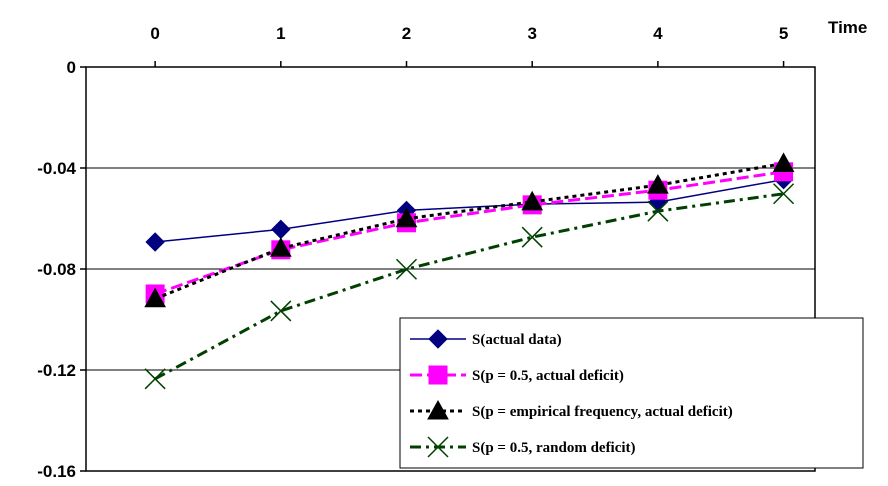 The height and width of the screenshot is (486, 888). Describe the element at coordinates (280, 33) in the screenshot. I see `x-tick-label: 1` at that location.